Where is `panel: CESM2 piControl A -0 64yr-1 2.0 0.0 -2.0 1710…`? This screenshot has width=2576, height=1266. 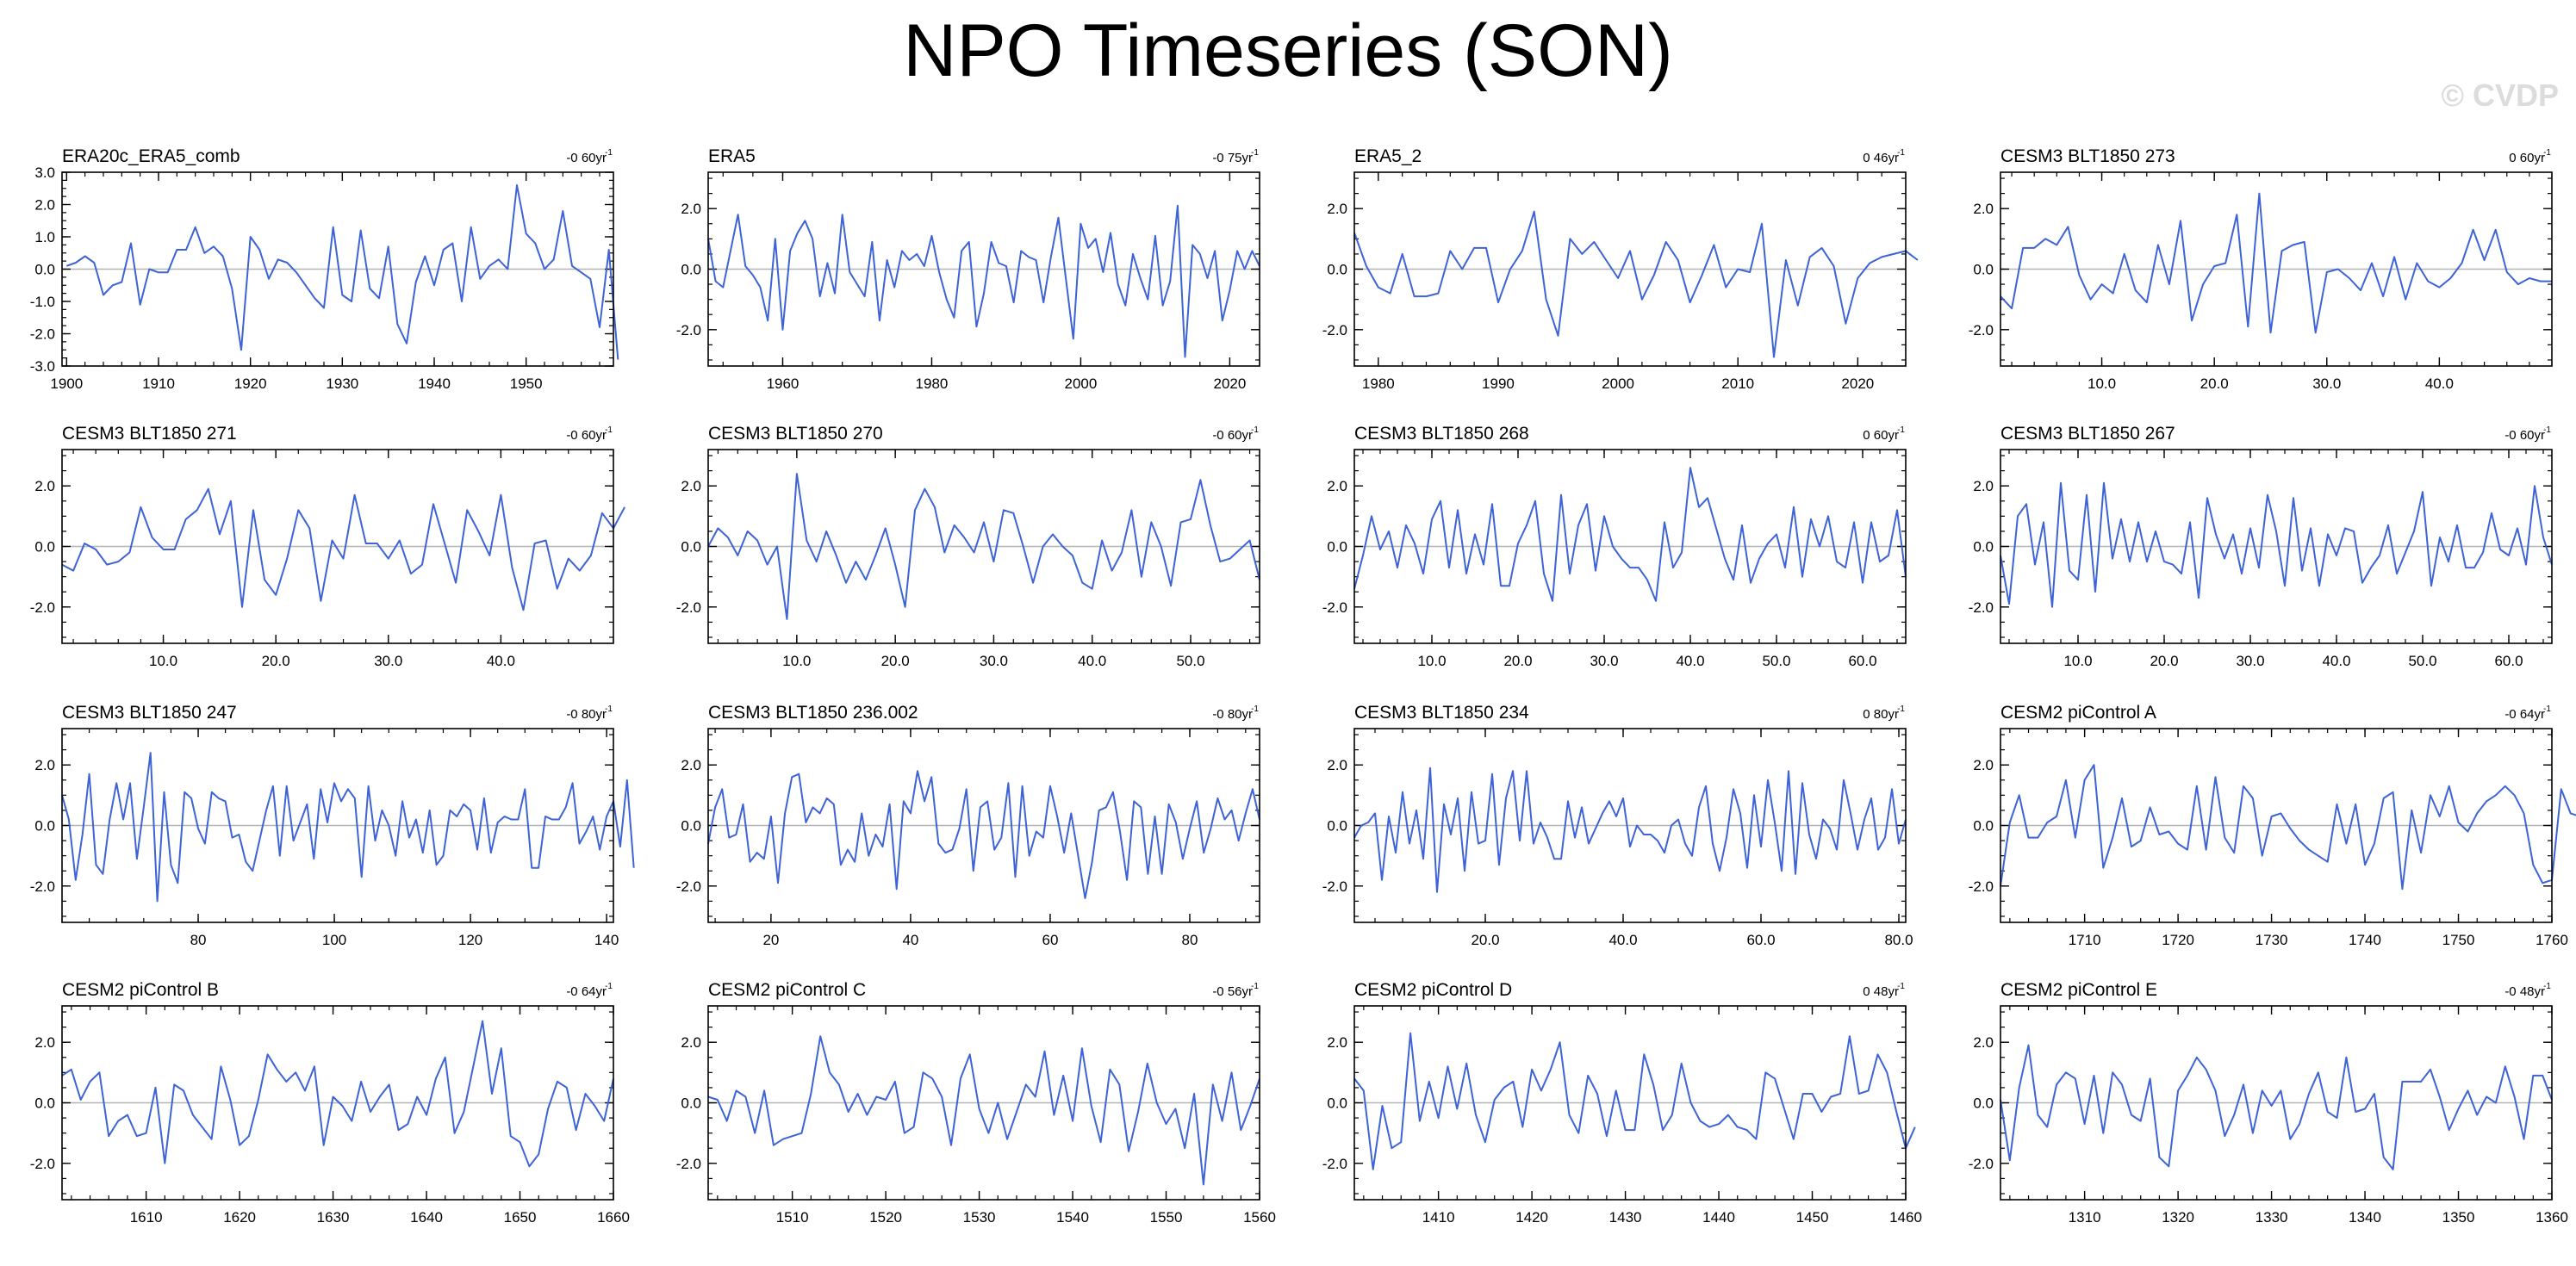 panel: CESM2 piControl A -0 64yr-1 2.0 0.0 -2.0 1710… is located at coordinates (2273, 826).